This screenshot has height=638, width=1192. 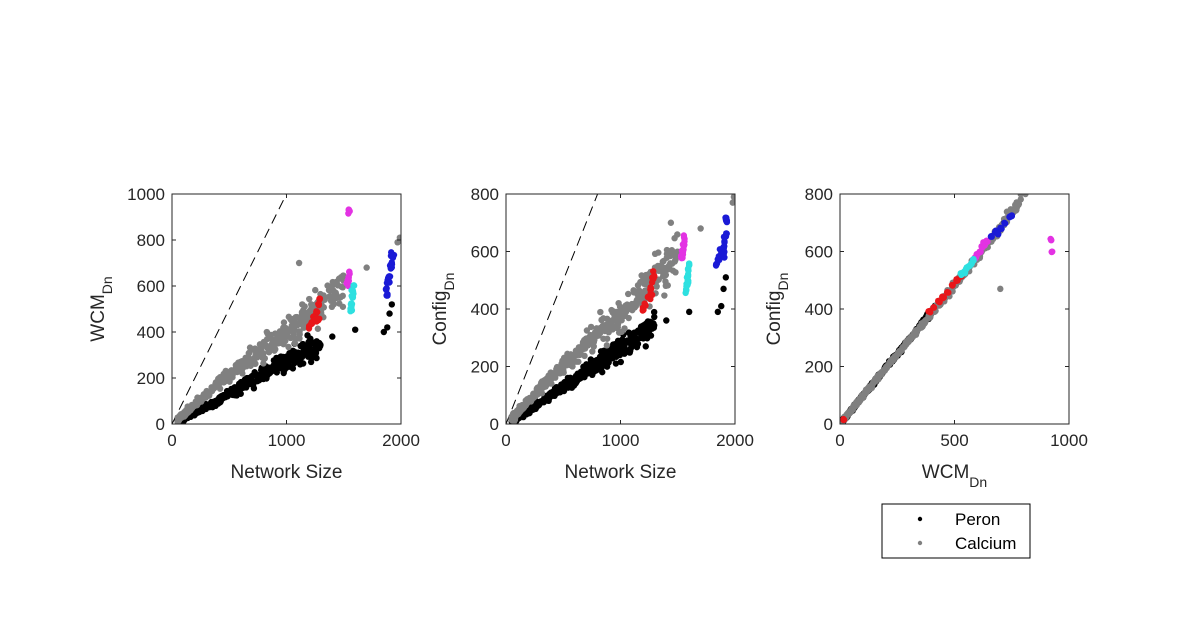 What do you see at coordinates (954, 440) in the screenshot?
I see `x-tick-label: 500` at bounding box center [954, 440].